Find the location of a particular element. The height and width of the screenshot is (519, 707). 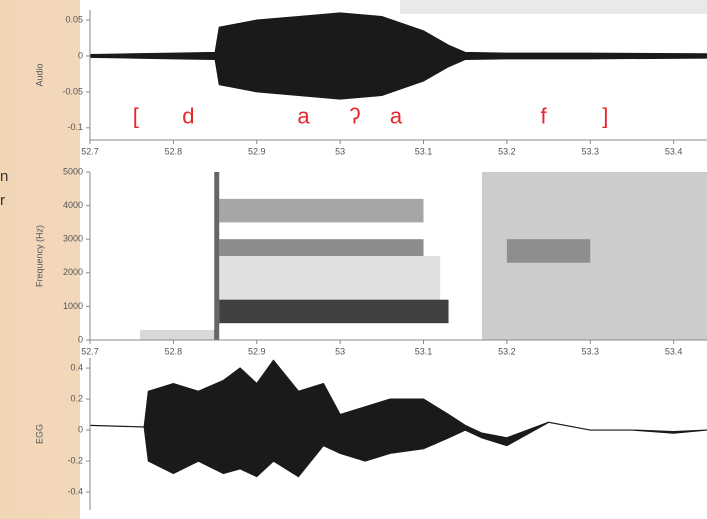

y-tick-label: 5000 is located at coordinates (73, 171).